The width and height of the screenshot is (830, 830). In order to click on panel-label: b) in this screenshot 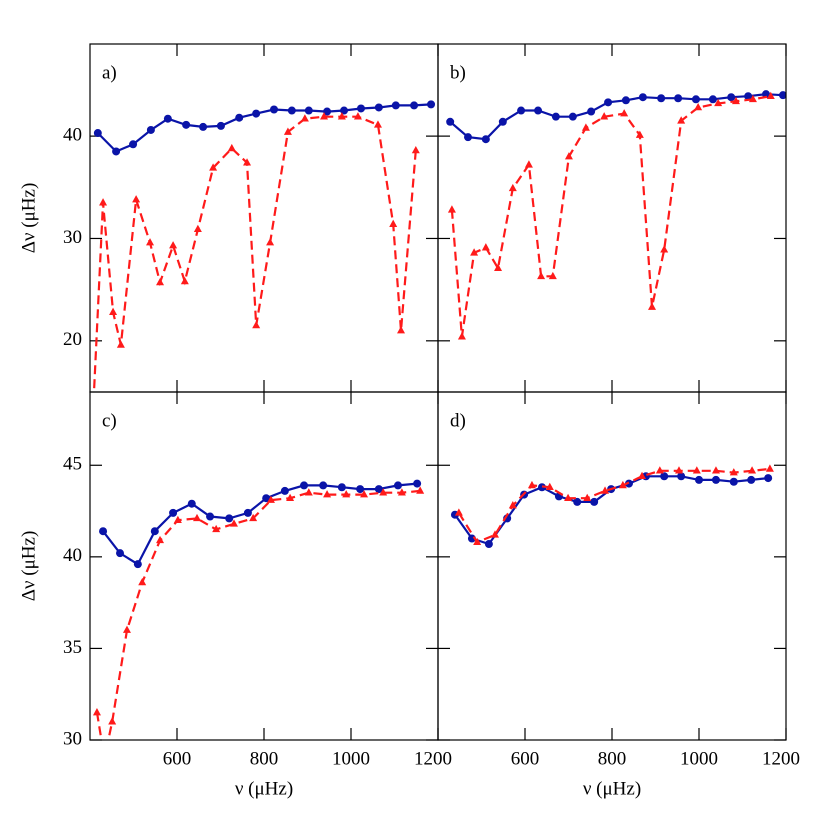, I will do `click(458, 72)`.